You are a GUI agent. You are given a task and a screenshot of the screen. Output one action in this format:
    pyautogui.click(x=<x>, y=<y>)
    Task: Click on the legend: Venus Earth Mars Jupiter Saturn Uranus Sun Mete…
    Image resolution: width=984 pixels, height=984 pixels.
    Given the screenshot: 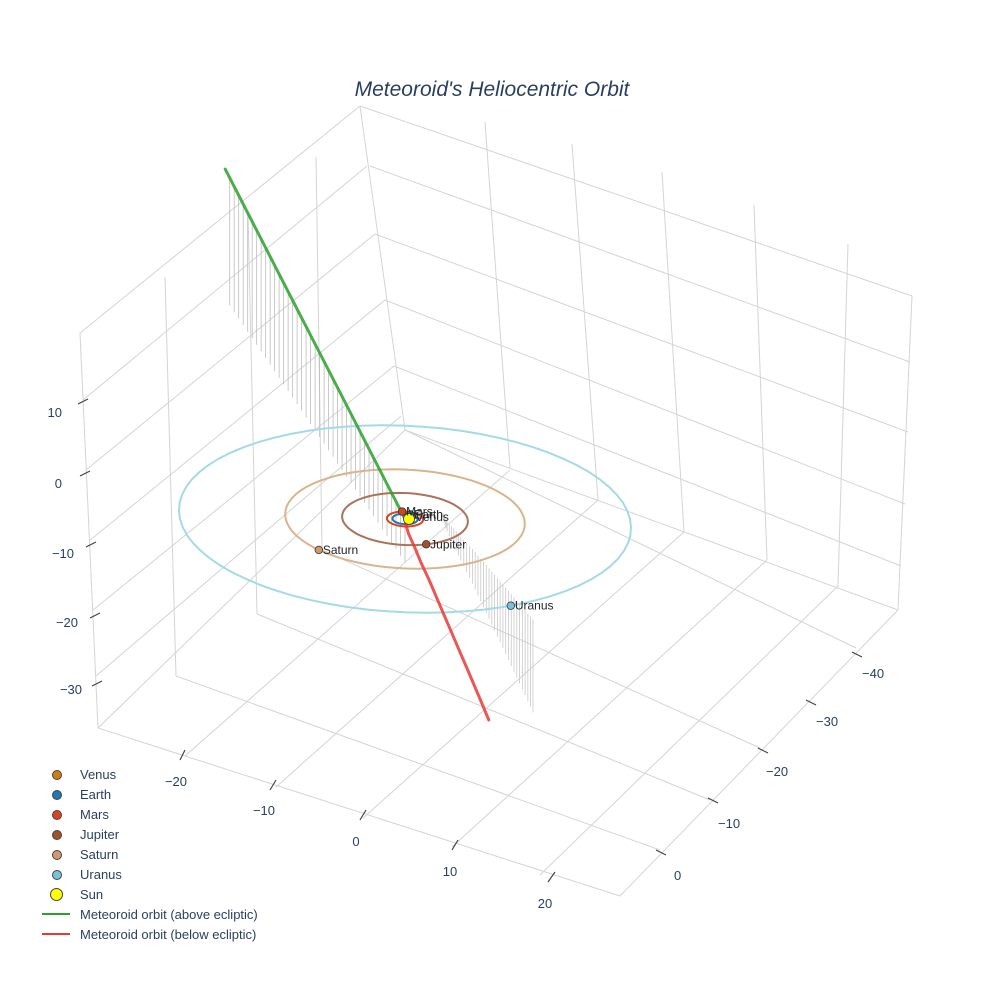 What is the action you would take?
    pyautogui.click(x=190, y=854)
    